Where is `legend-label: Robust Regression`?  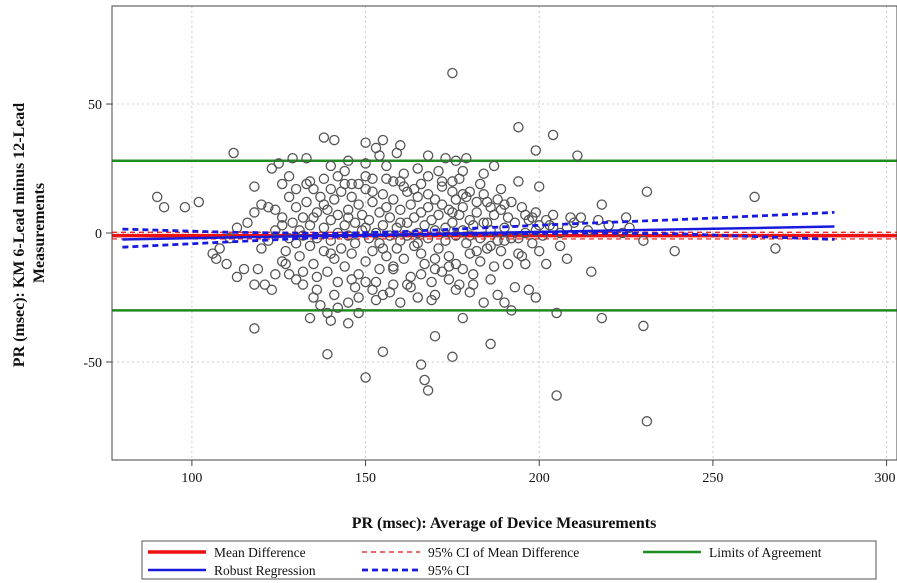 legend-label: Robust Regression is located at coordinates (265, 570).